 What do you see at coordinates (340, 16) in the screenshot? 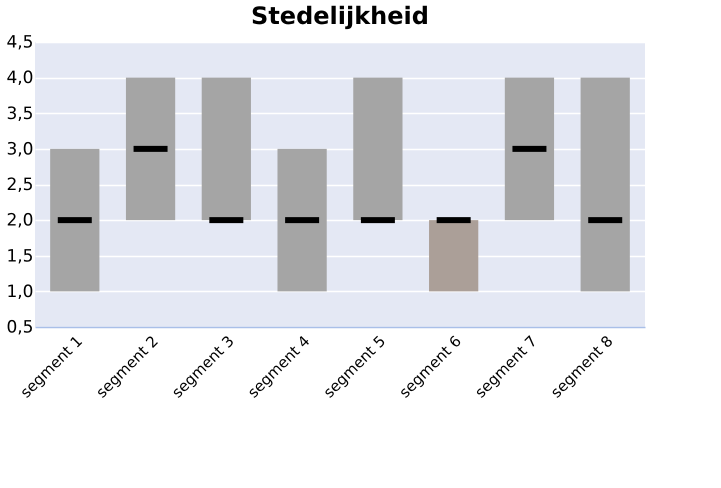
I see `chart-title: Stedelijkheid` at bounding box center [340, 16].